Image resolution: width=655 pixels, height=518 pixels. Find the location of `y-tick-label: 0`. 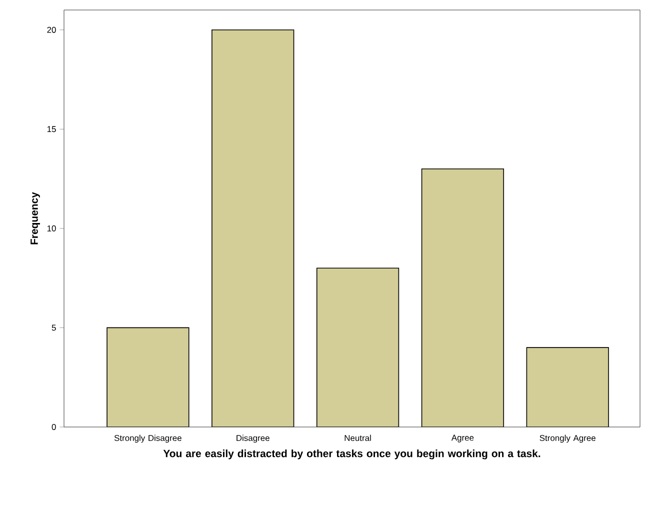

y-tick-label: 0 is located at coordinates (54, 427).